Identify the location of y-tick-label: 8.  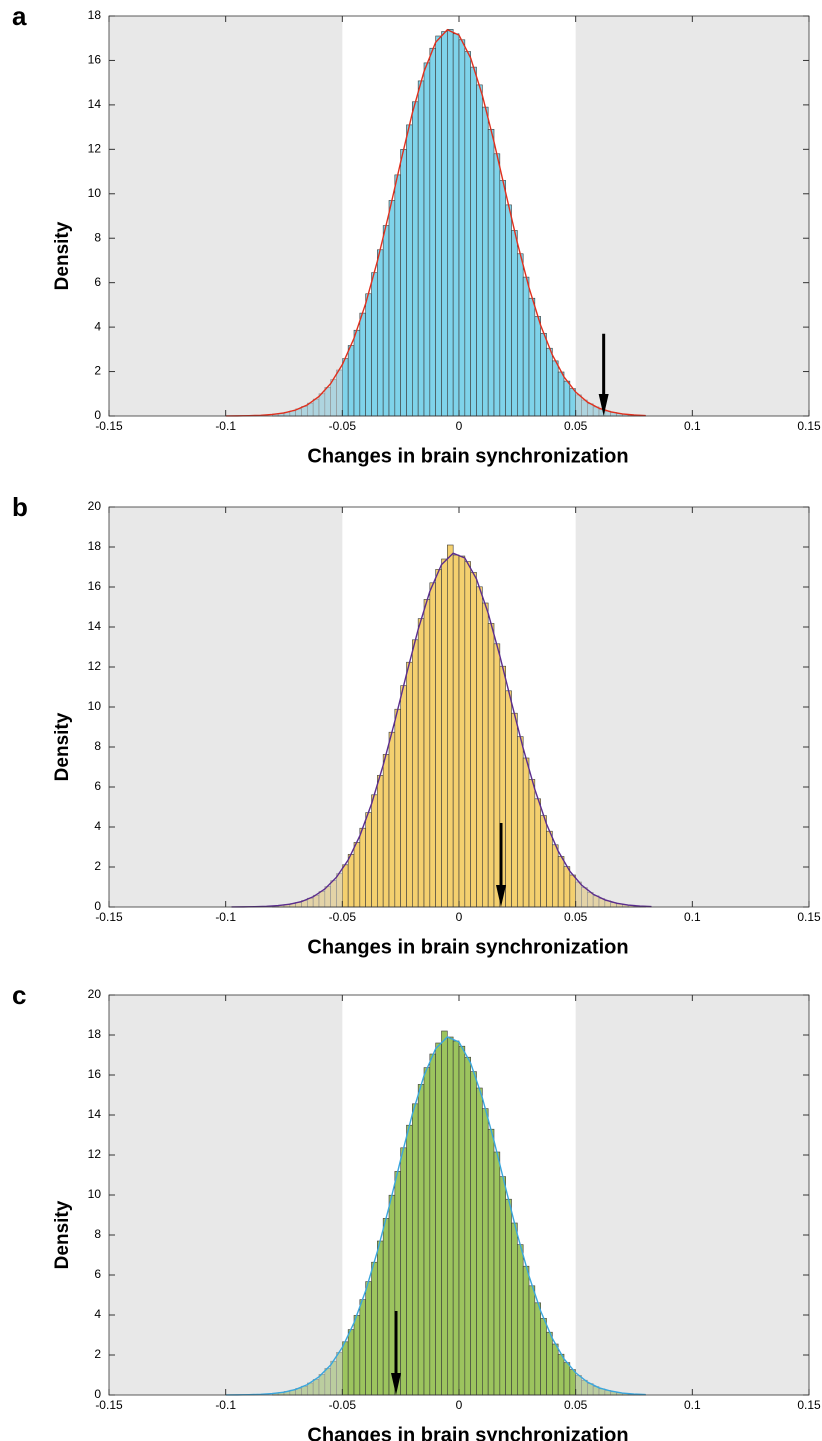
(97, 1234).